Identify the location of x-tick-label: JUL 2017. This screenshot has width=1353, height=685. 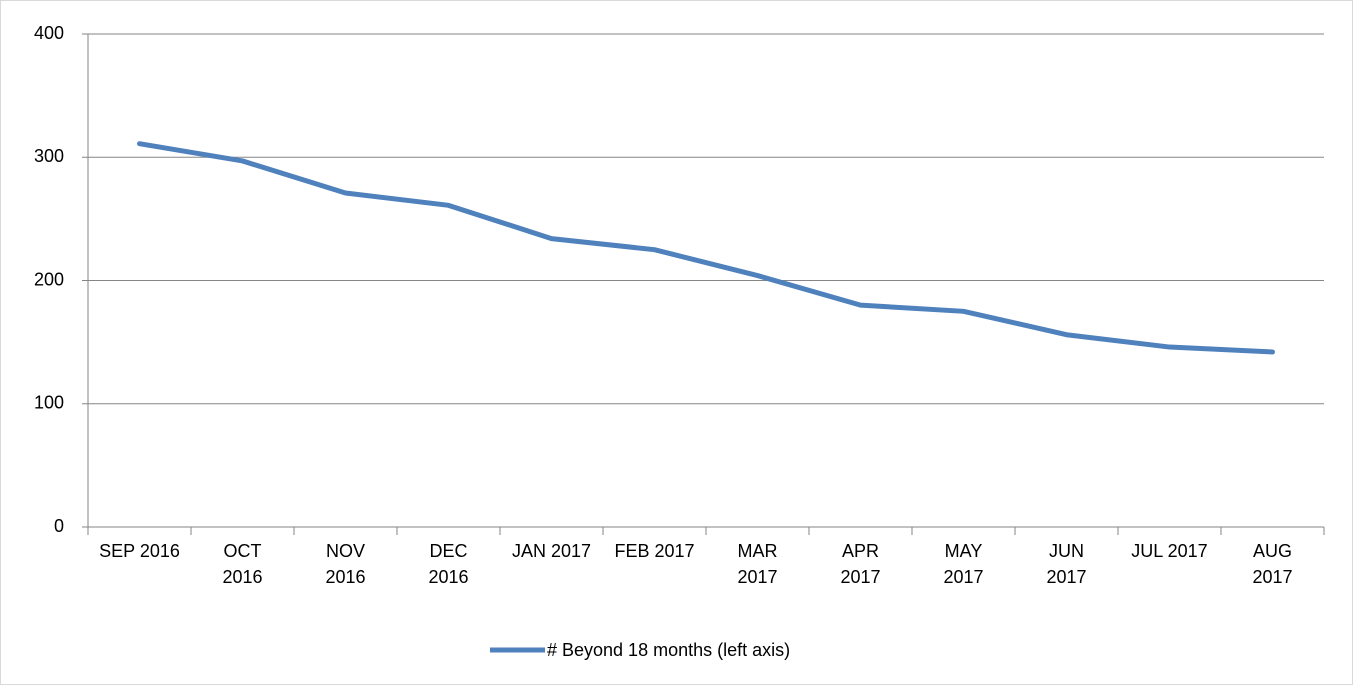
(1169, 551).